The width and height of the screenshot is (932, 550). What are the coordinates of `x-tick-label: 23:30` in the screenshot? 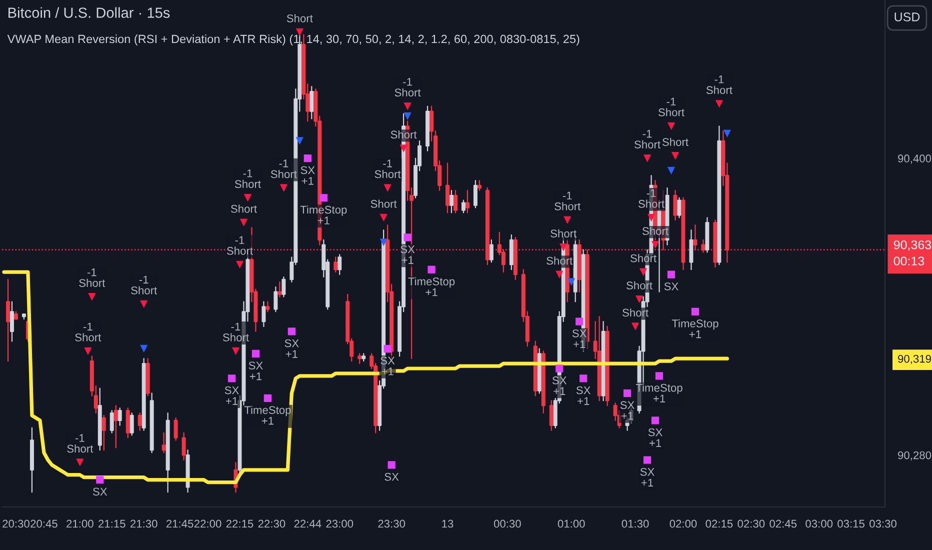 It's located at (392, 524).